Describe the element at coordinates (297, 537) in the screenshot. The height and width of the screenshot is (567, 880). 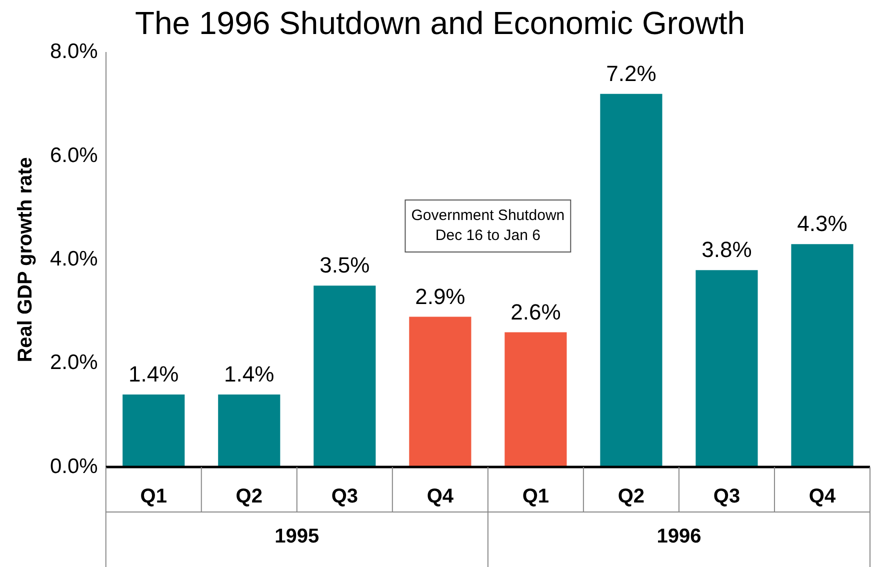
I see `text: 1995` at that location.